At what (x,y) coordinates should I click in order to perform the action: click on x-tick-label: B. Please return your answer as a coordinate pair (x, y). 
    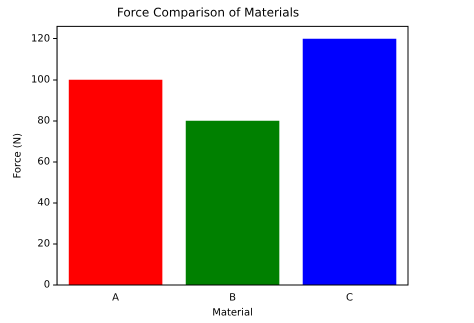
    Looking at the image, I should click on (232, 298).